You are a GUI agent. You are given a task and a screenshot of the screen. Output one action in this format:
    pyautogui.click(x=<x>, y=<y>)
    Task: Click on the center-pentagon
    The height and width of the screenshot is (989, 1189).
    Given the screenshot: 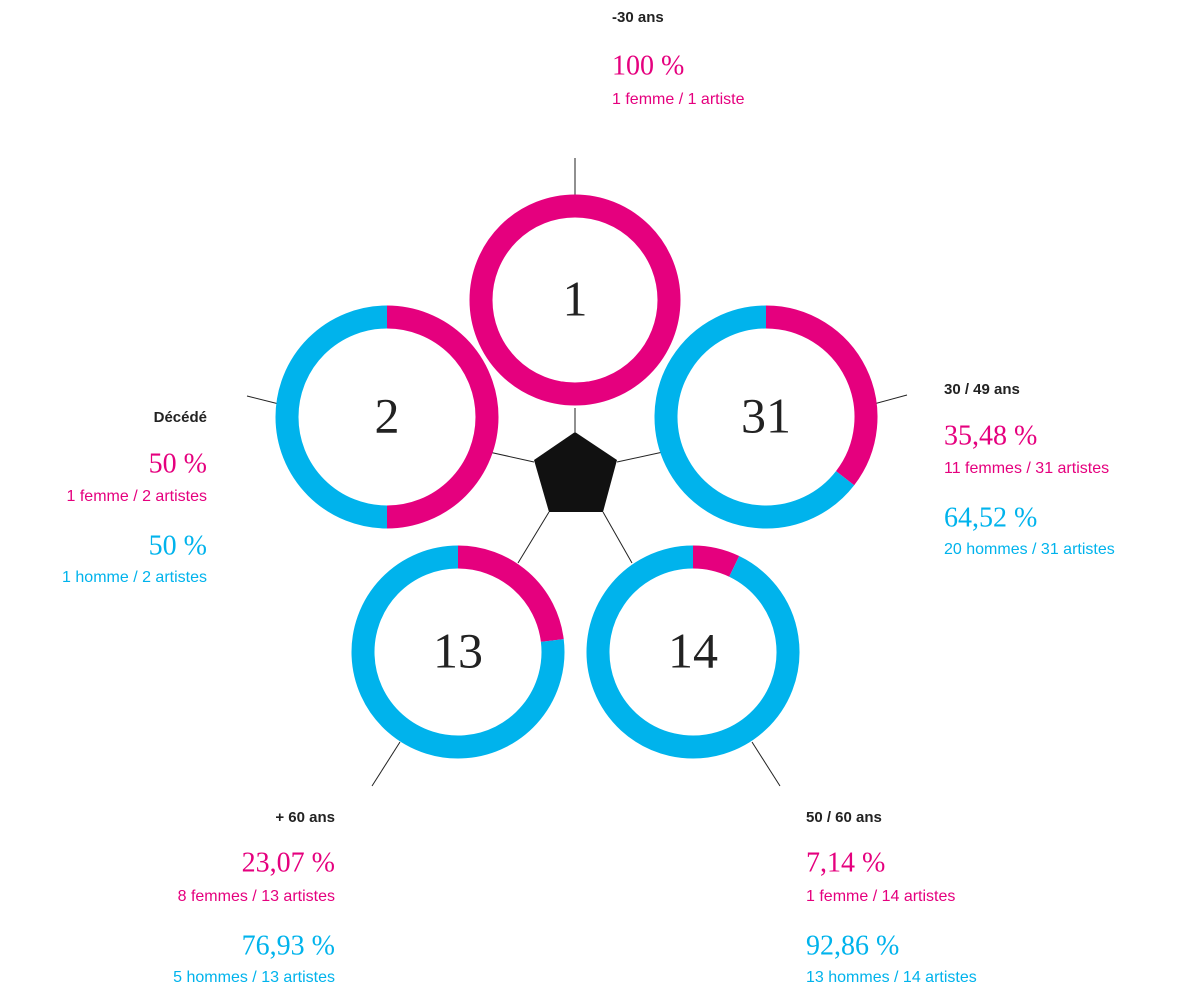 What is the action you would take?
    pyautogui.click(x=575, y=472)
    